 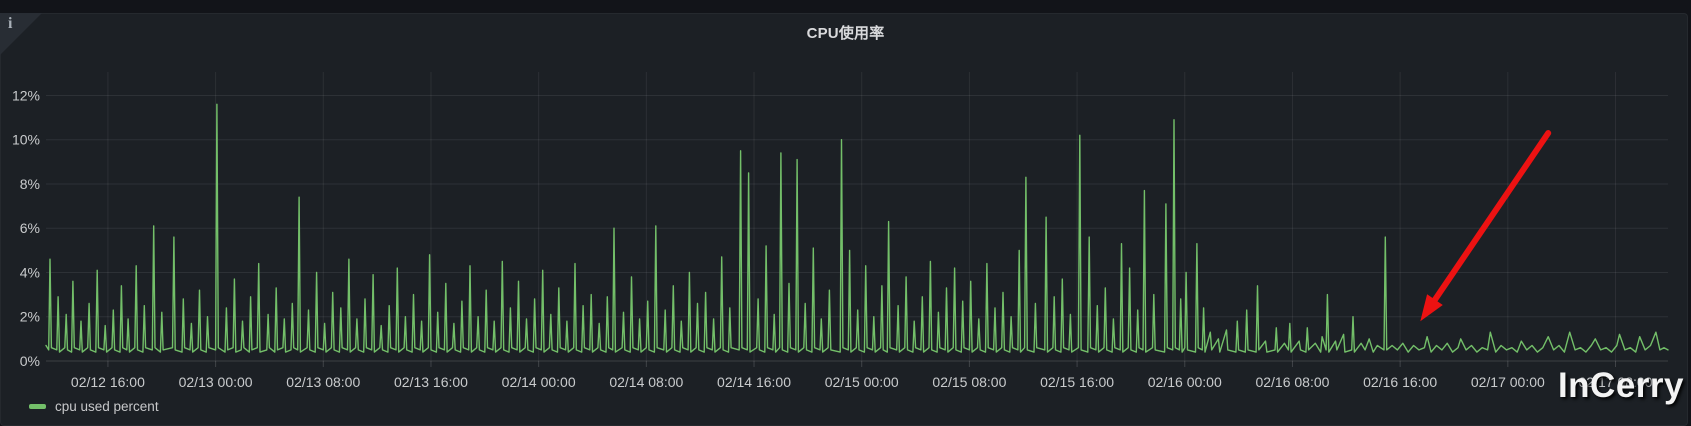 What do you see at coordinates (107, 406) in the screenshot?
I see `legend-label: cpu used percent` at bounding box center [107, 406].